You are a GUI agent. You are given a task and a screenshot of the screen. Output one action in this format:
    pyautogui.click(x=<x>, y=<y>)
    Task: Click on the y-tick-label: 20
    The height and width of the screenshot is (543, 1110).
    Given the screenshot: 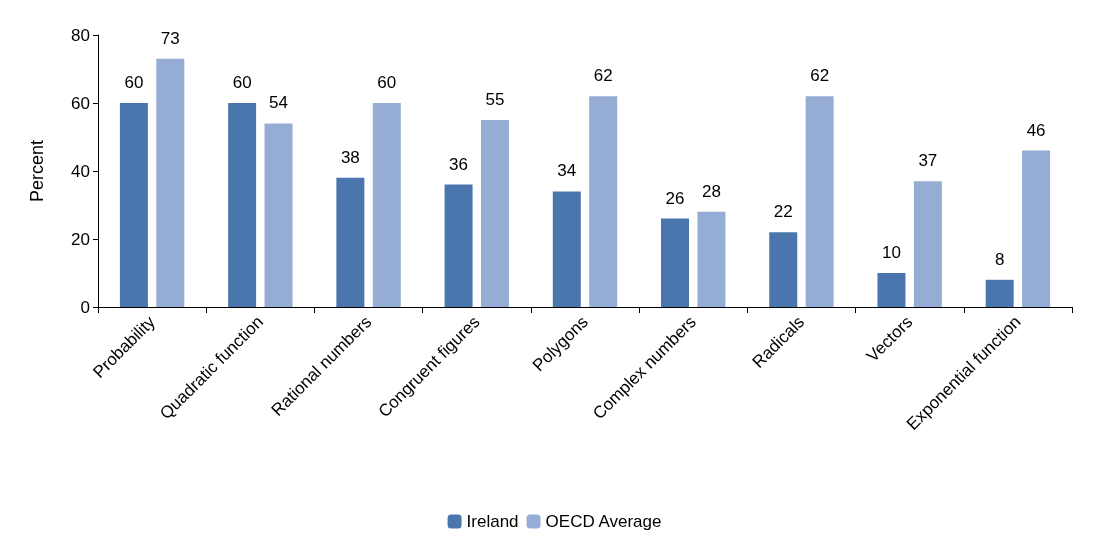 What is the action you would take?
    pyautogui.click(x=80, y=239)
    